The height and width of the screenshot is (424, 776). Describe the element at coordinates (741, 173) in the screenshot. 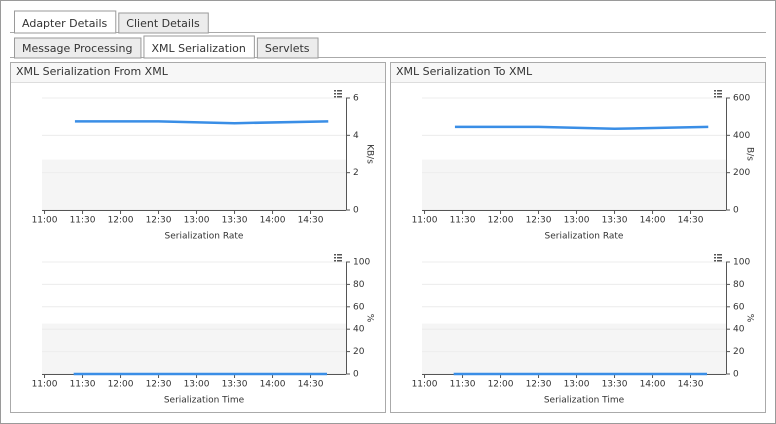

I see `y-tick-label: 200` at that location.